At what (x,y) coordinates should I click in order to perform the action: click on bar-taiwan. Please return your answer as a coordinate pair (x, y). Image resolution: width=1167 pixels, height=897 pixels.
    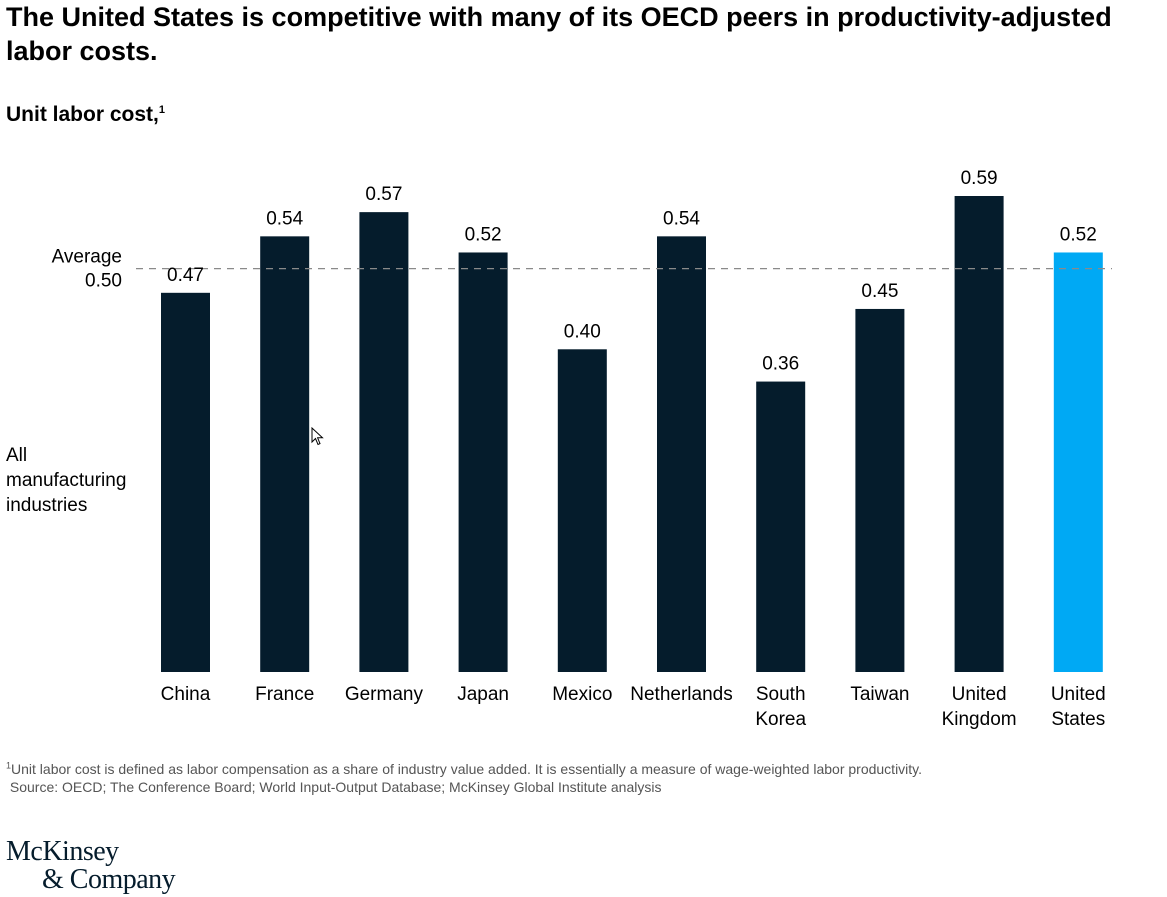
    Looking at the image, I should click on (880, 490).